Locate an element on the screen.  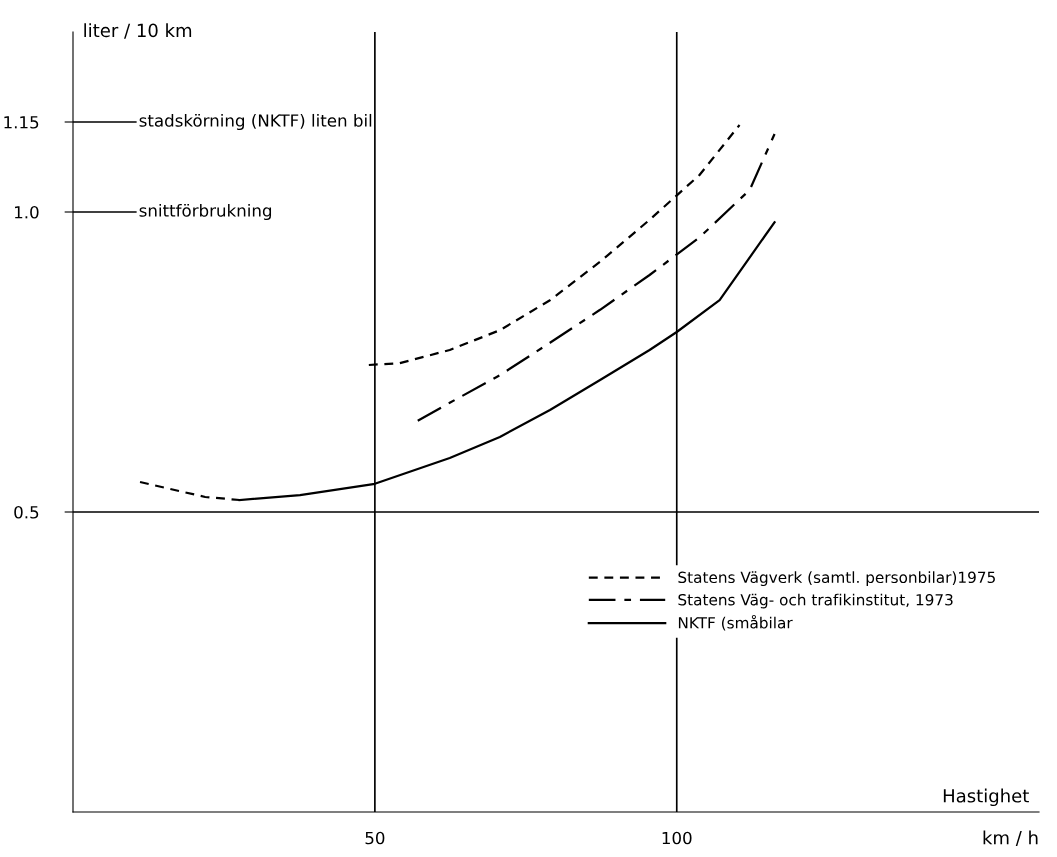
ref-line-label: snittförbrukning is located at coordinates (205, 212).